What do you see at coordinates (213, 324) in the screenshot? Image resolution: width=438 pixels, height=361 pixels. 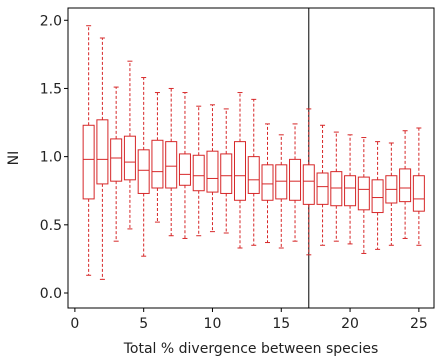 I see `x-tick-label: 10` at bounding box center [213, 324].